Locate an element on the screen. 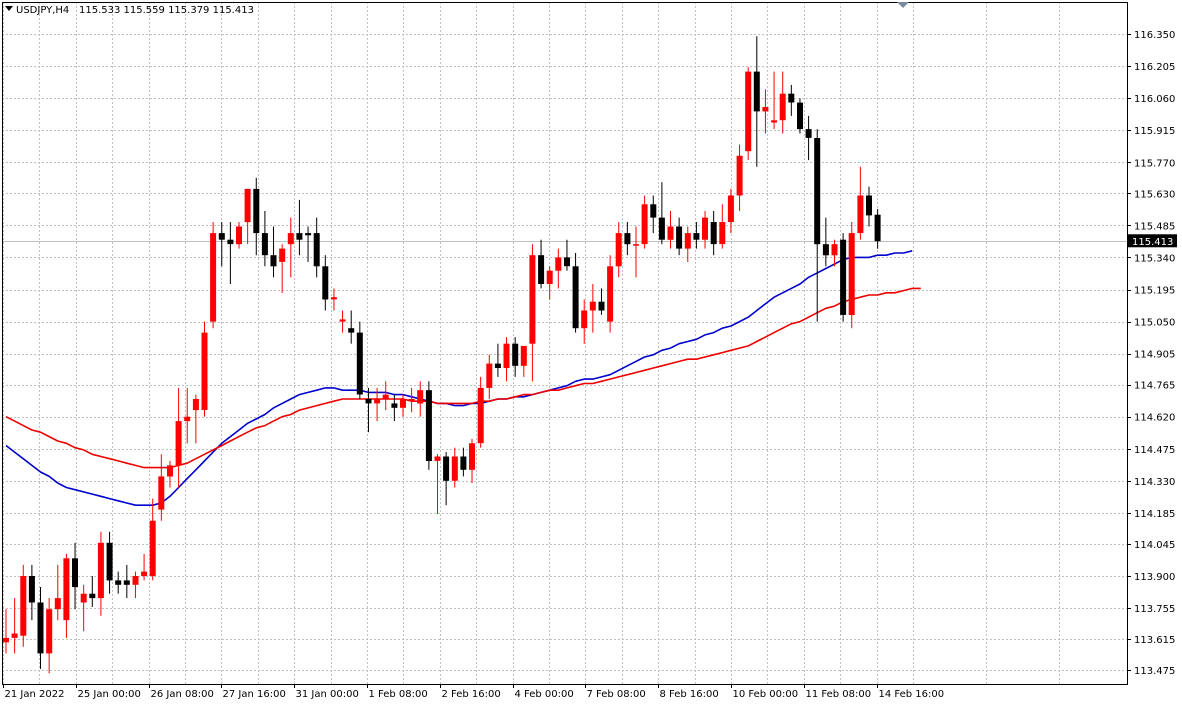 The image size is (1182, 707). current-price-label-bg is located at coordinates (1152, 241).